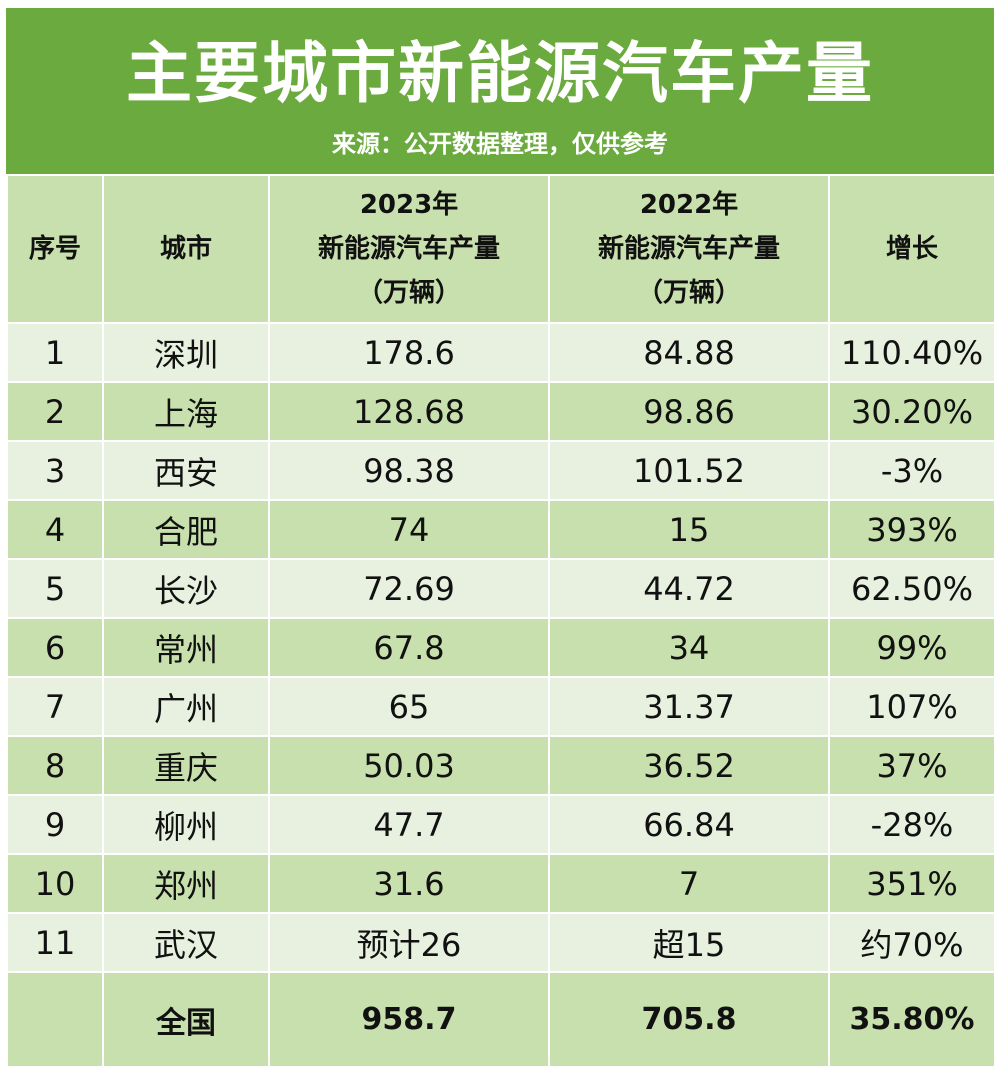 The height and width of the screenshot is (1082, 1000). What do you see at coordinates (689, 411) in the screenshot?
I see `cell-2022: 98.86` at bounding box center [689, 411].